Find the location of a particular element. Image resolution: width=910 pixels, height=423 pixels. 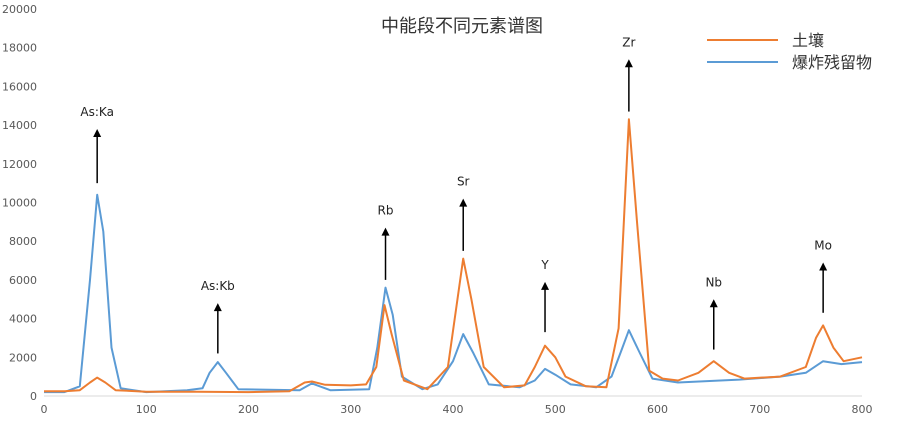

x-tick-label: 700 is located at coordinates (759, 409).